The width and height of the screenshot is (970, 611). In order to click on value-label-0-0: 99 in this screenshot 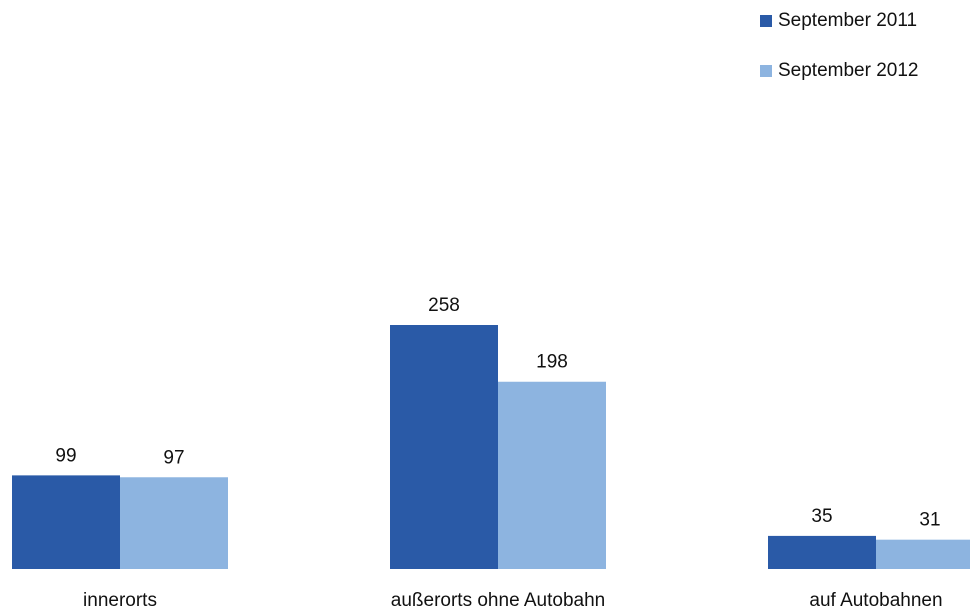, I will do `click(65, 455)`.